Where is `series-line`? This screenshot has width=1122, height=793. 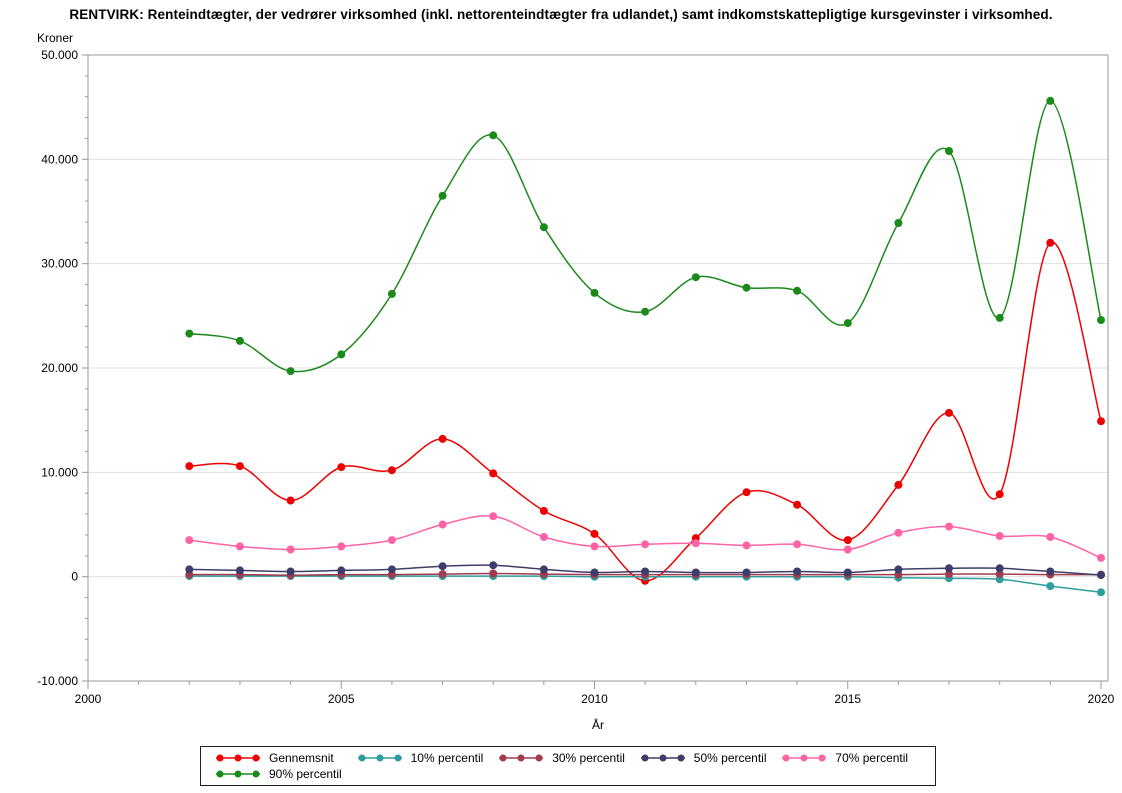
series-line is located at coordinates (645, 537).